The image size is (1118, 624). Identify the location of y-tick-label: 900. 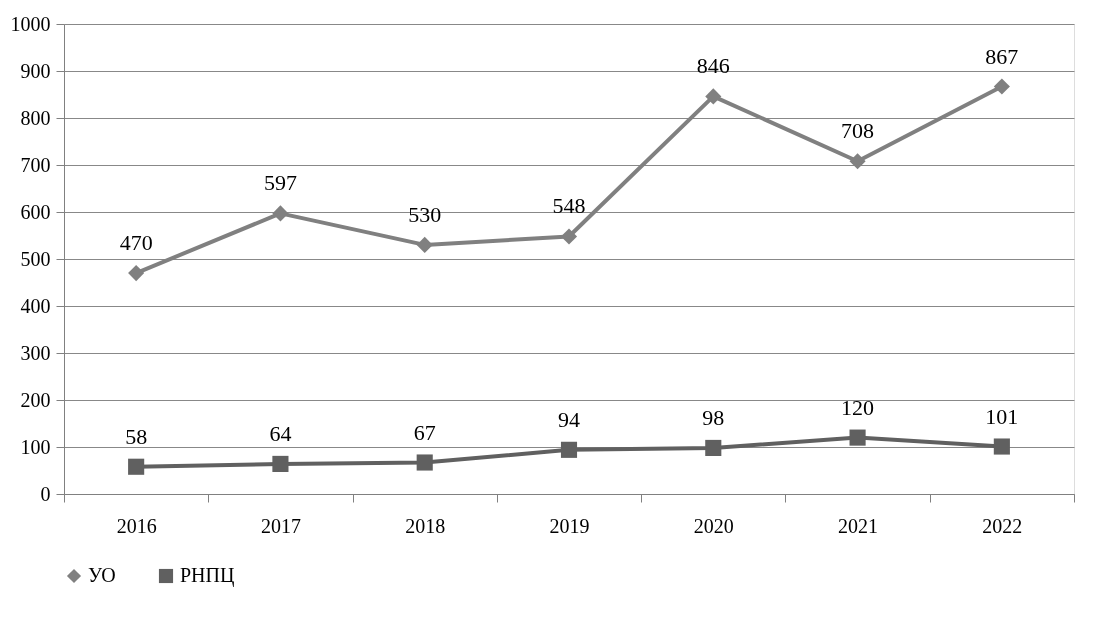
(35, 70).